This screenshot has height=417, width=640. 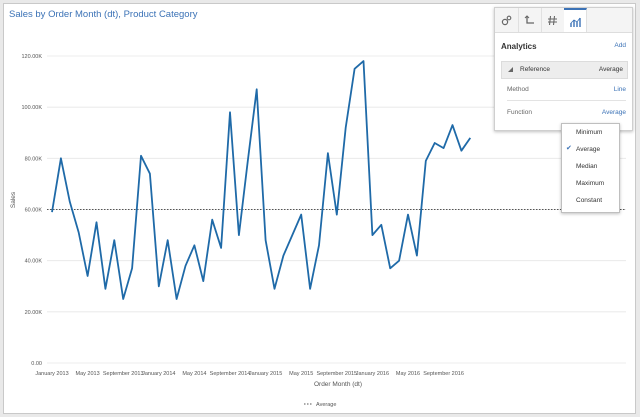 I want to click on option-label: Constant, so click(x=589, y=200).